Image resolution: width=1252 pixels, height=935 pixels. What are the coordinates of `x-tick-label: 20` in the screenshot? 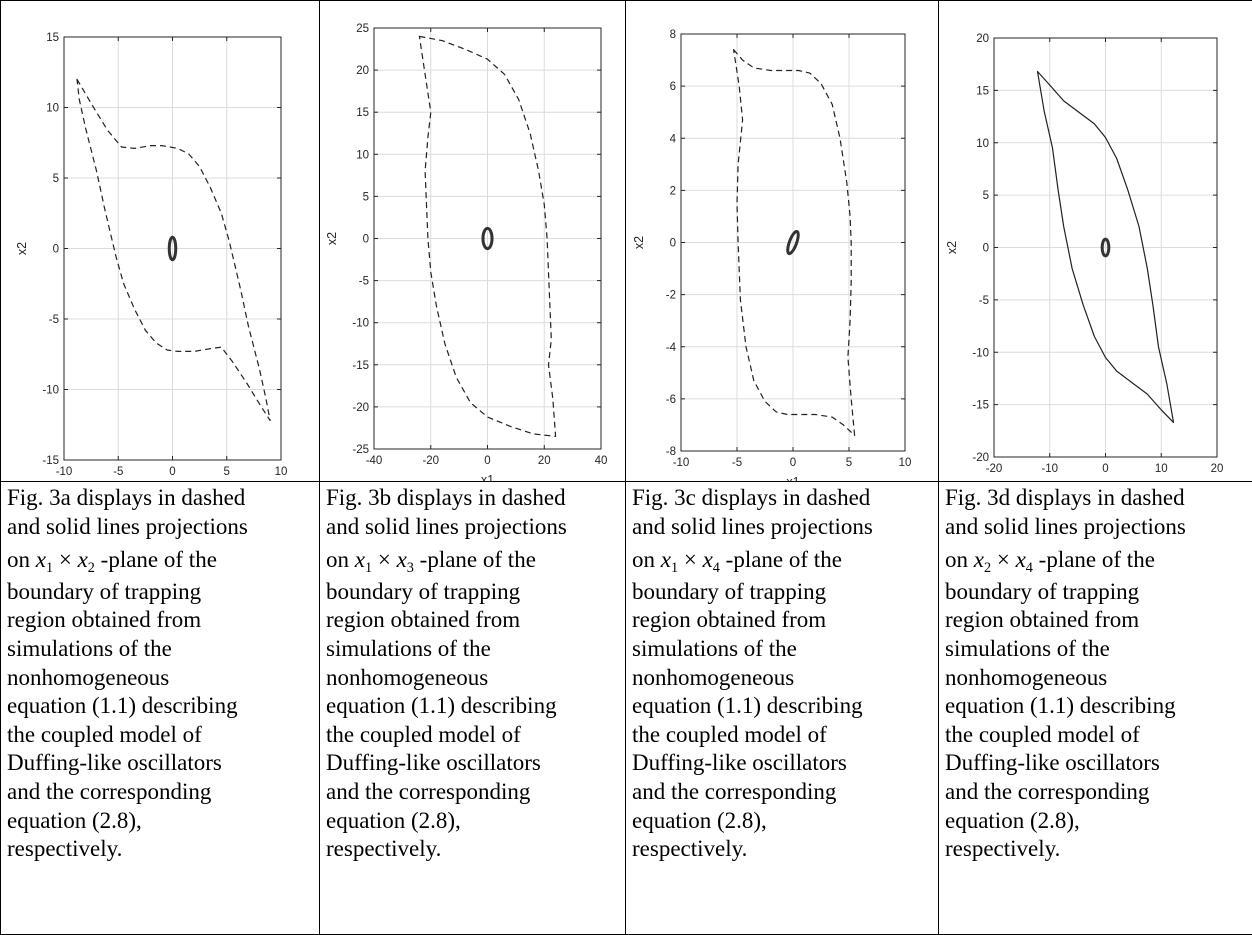 It's located at (1217, 469).